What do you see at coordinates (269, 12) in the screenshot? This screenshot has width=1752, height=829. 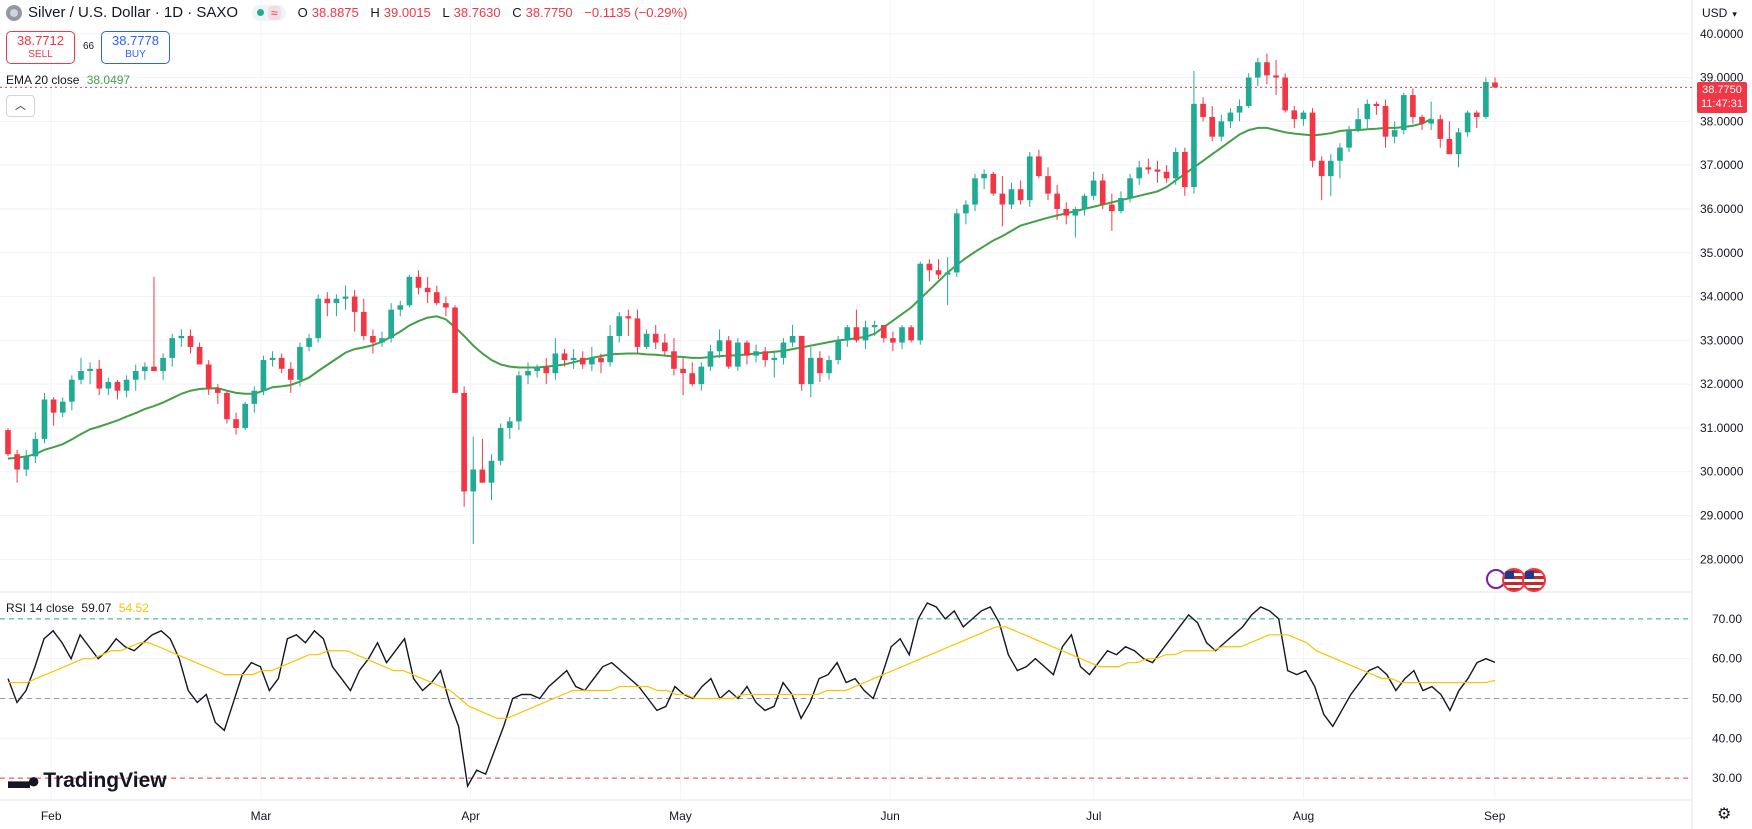 I see `market-status: ≈` at bounding box center [269, 12].